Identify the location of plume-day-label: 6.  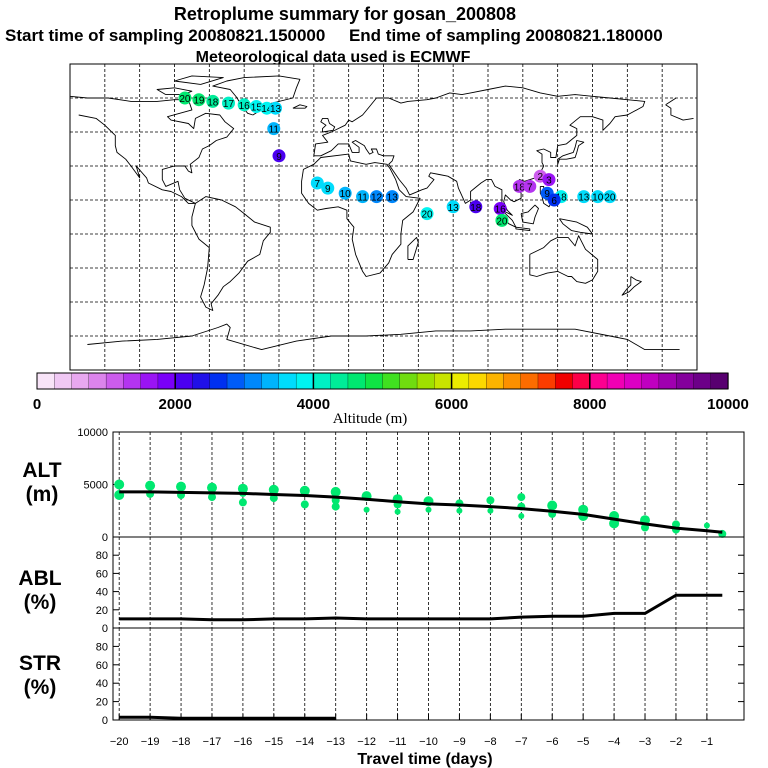
(554, 201).